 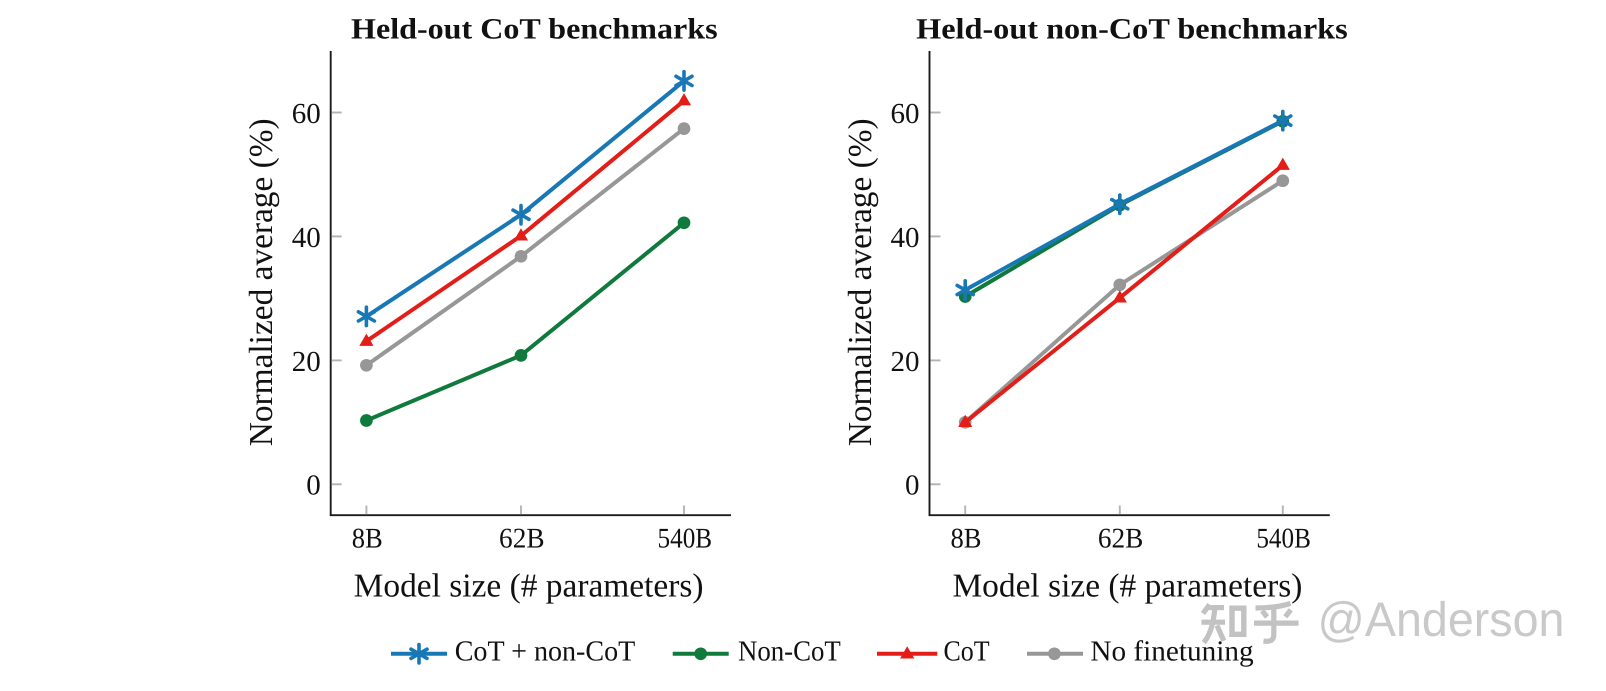 I want to click on svg-text: Held-out CoT benchmarks, so click(x=534, y=30).